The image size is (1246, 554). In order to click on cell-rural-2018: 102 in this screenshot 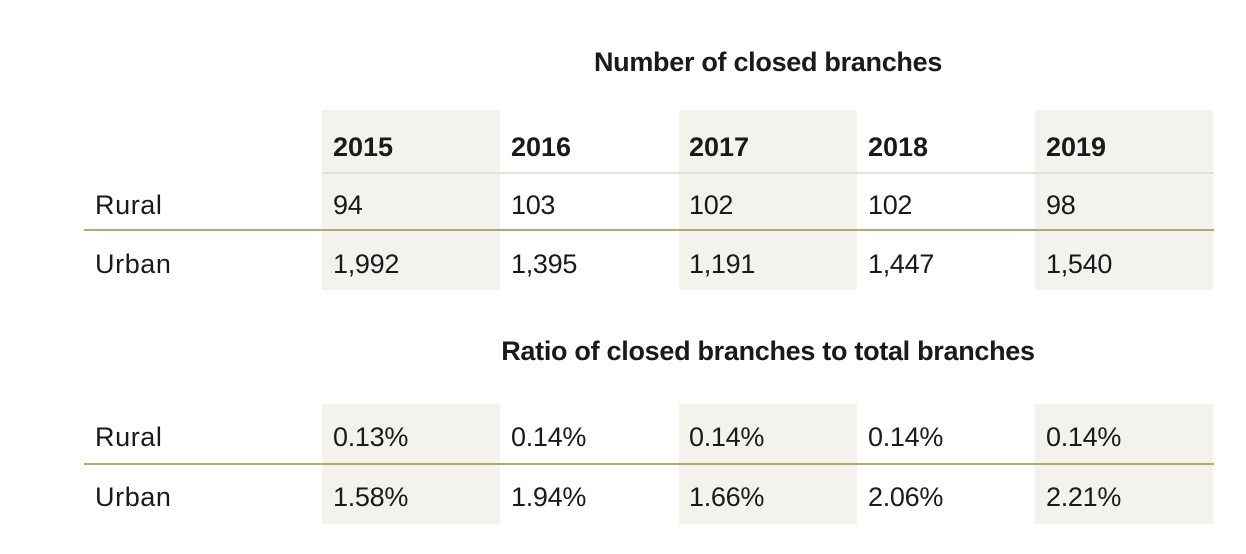, I will do `click(890, 205)`.